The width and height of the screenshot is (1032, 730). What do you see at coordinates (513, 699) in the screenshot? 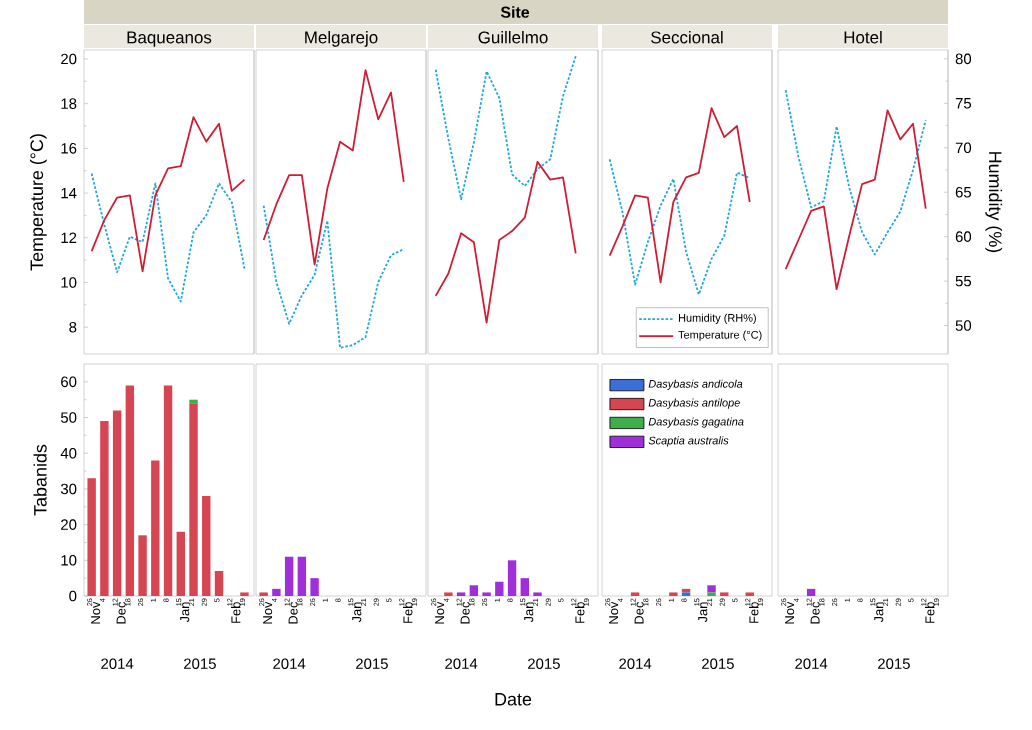
I see `x-axis-title: Date` at bounding box center [513, 699].